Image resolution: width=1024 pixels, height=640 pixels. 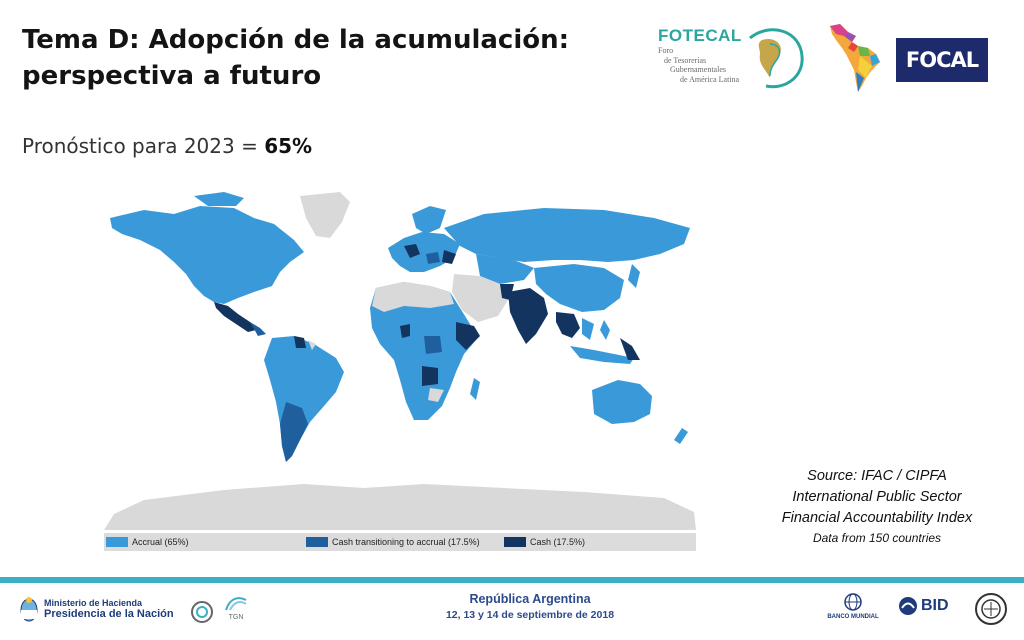 I want to click on source-line-4: Data from 150 countries, so click(x=877, y=538).